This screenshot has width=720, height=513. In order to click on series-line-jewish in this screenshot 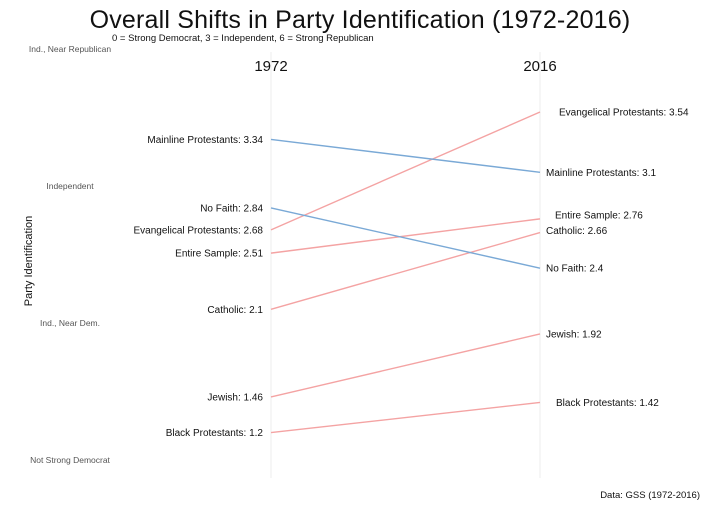, I will do `click(405, 365)`.